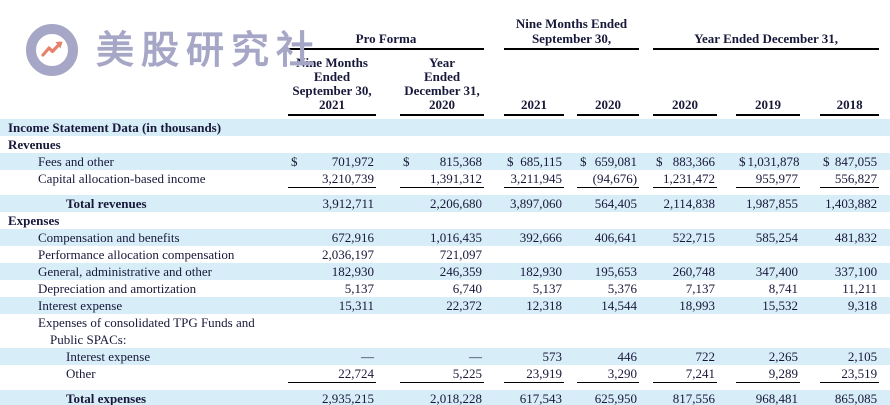  I want to click on value-cell: $847,055, so click(850, 161).